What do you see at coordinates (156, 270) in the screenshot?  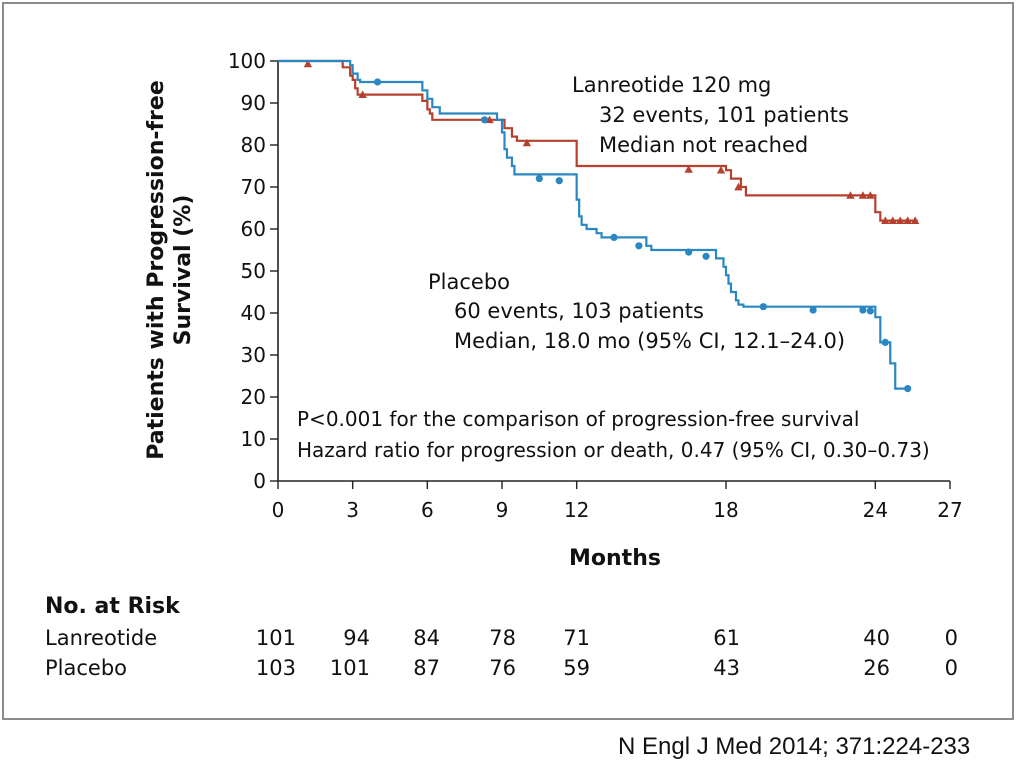 I see `y-axis-label-line1: Patients with Progression-free` at bounding box center [156, 270].